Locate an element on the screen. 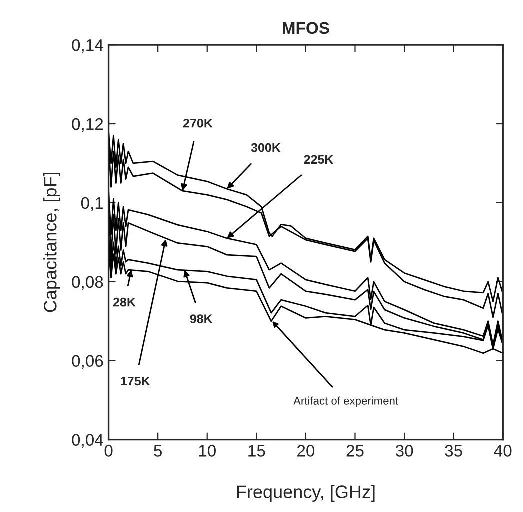 This screenshot has width=523, height=512. x-axis-title: Frequency, [GHz] is located at coordinates (306, 493).